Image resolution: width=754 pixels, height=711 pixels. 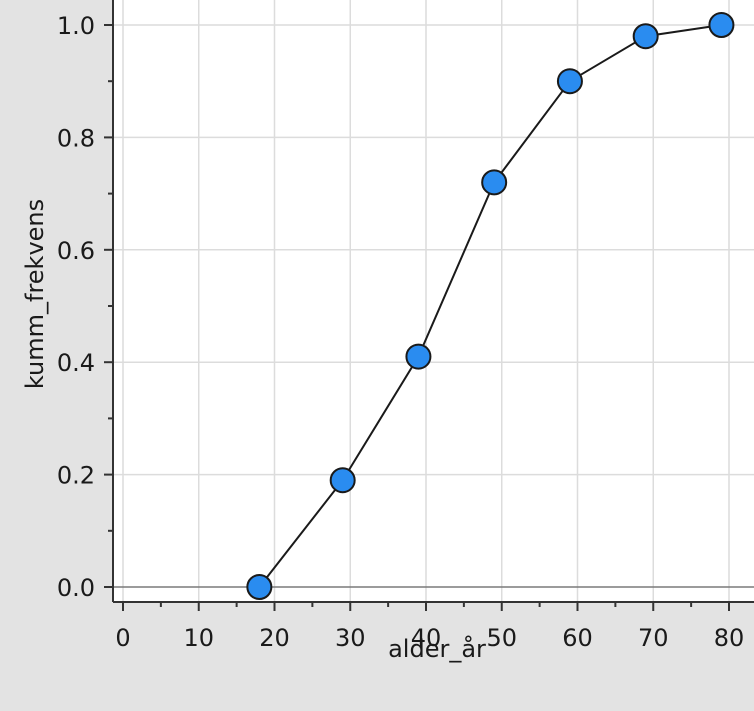 I want to click on x-tick-label: 60, so click(x=577, y=638).